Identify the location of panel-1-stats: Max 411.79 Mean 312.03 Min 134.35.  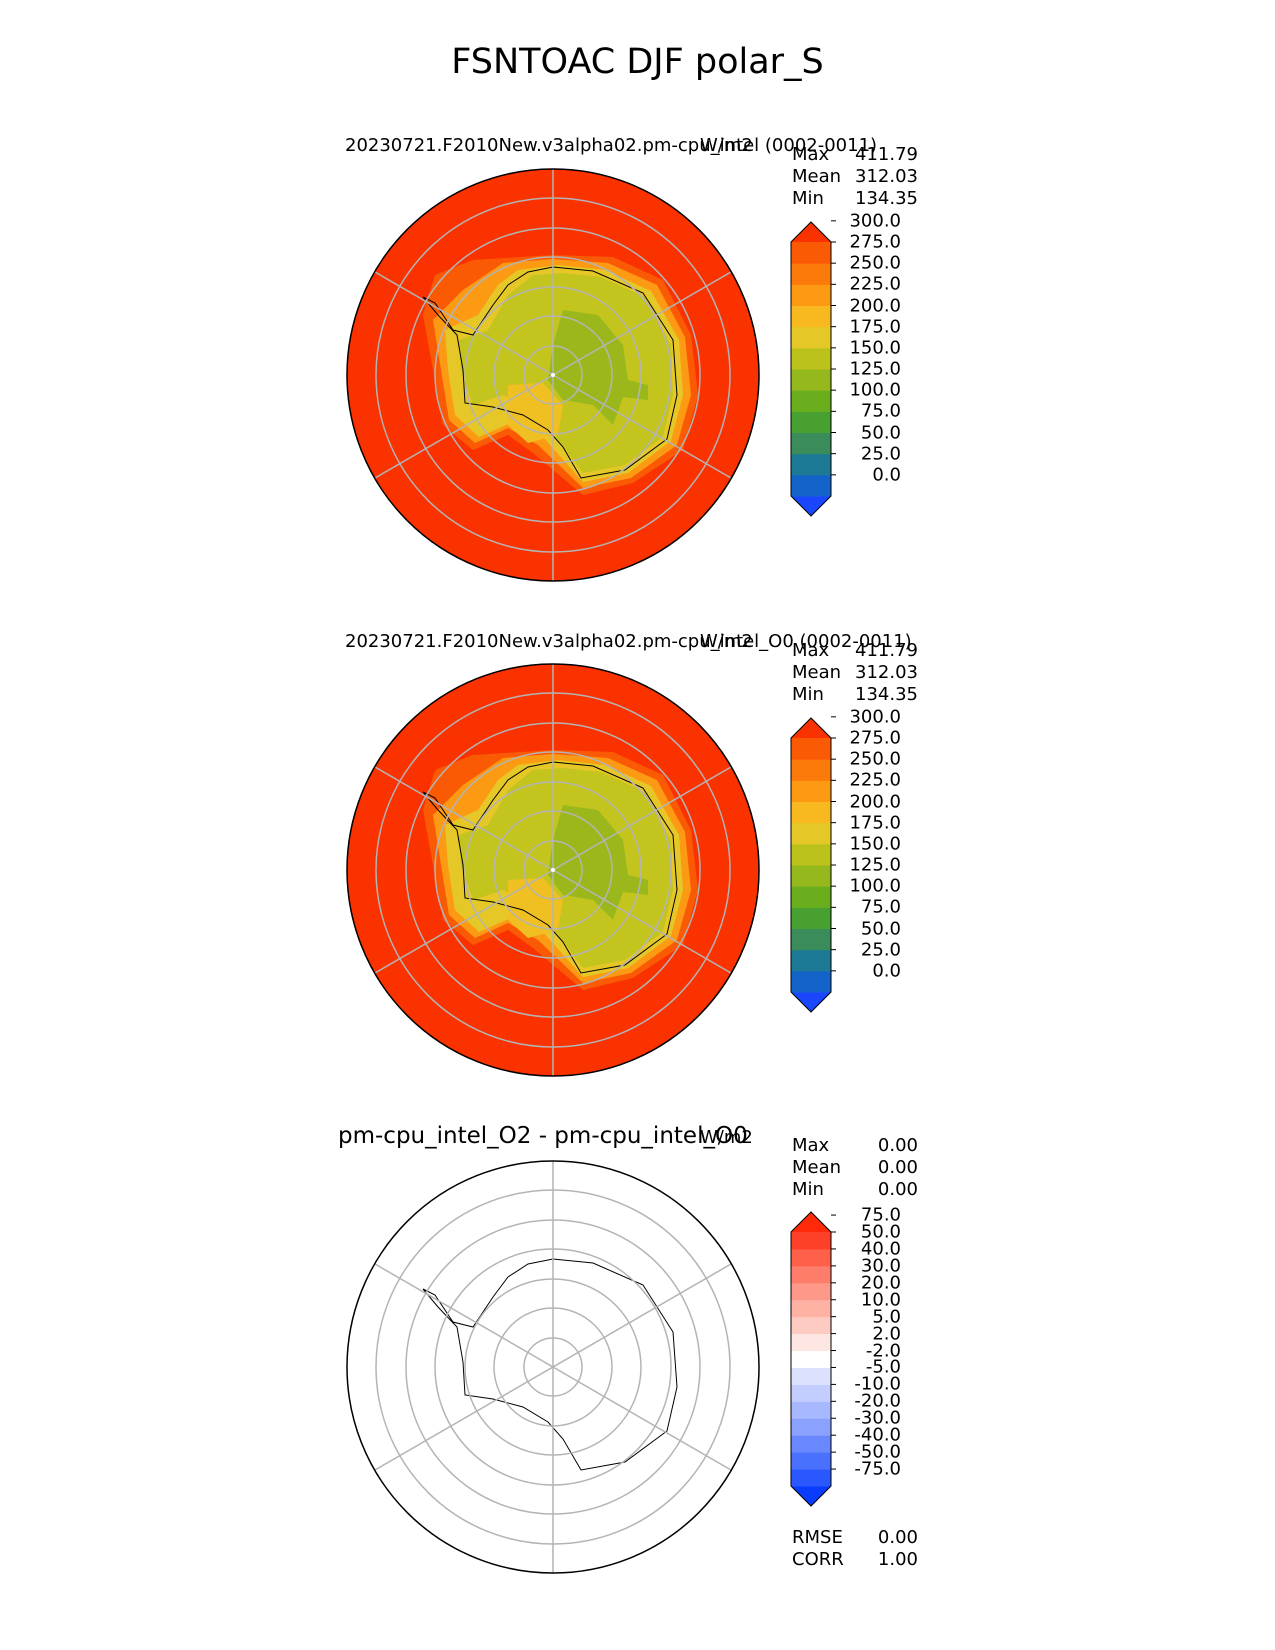
(855, 176).